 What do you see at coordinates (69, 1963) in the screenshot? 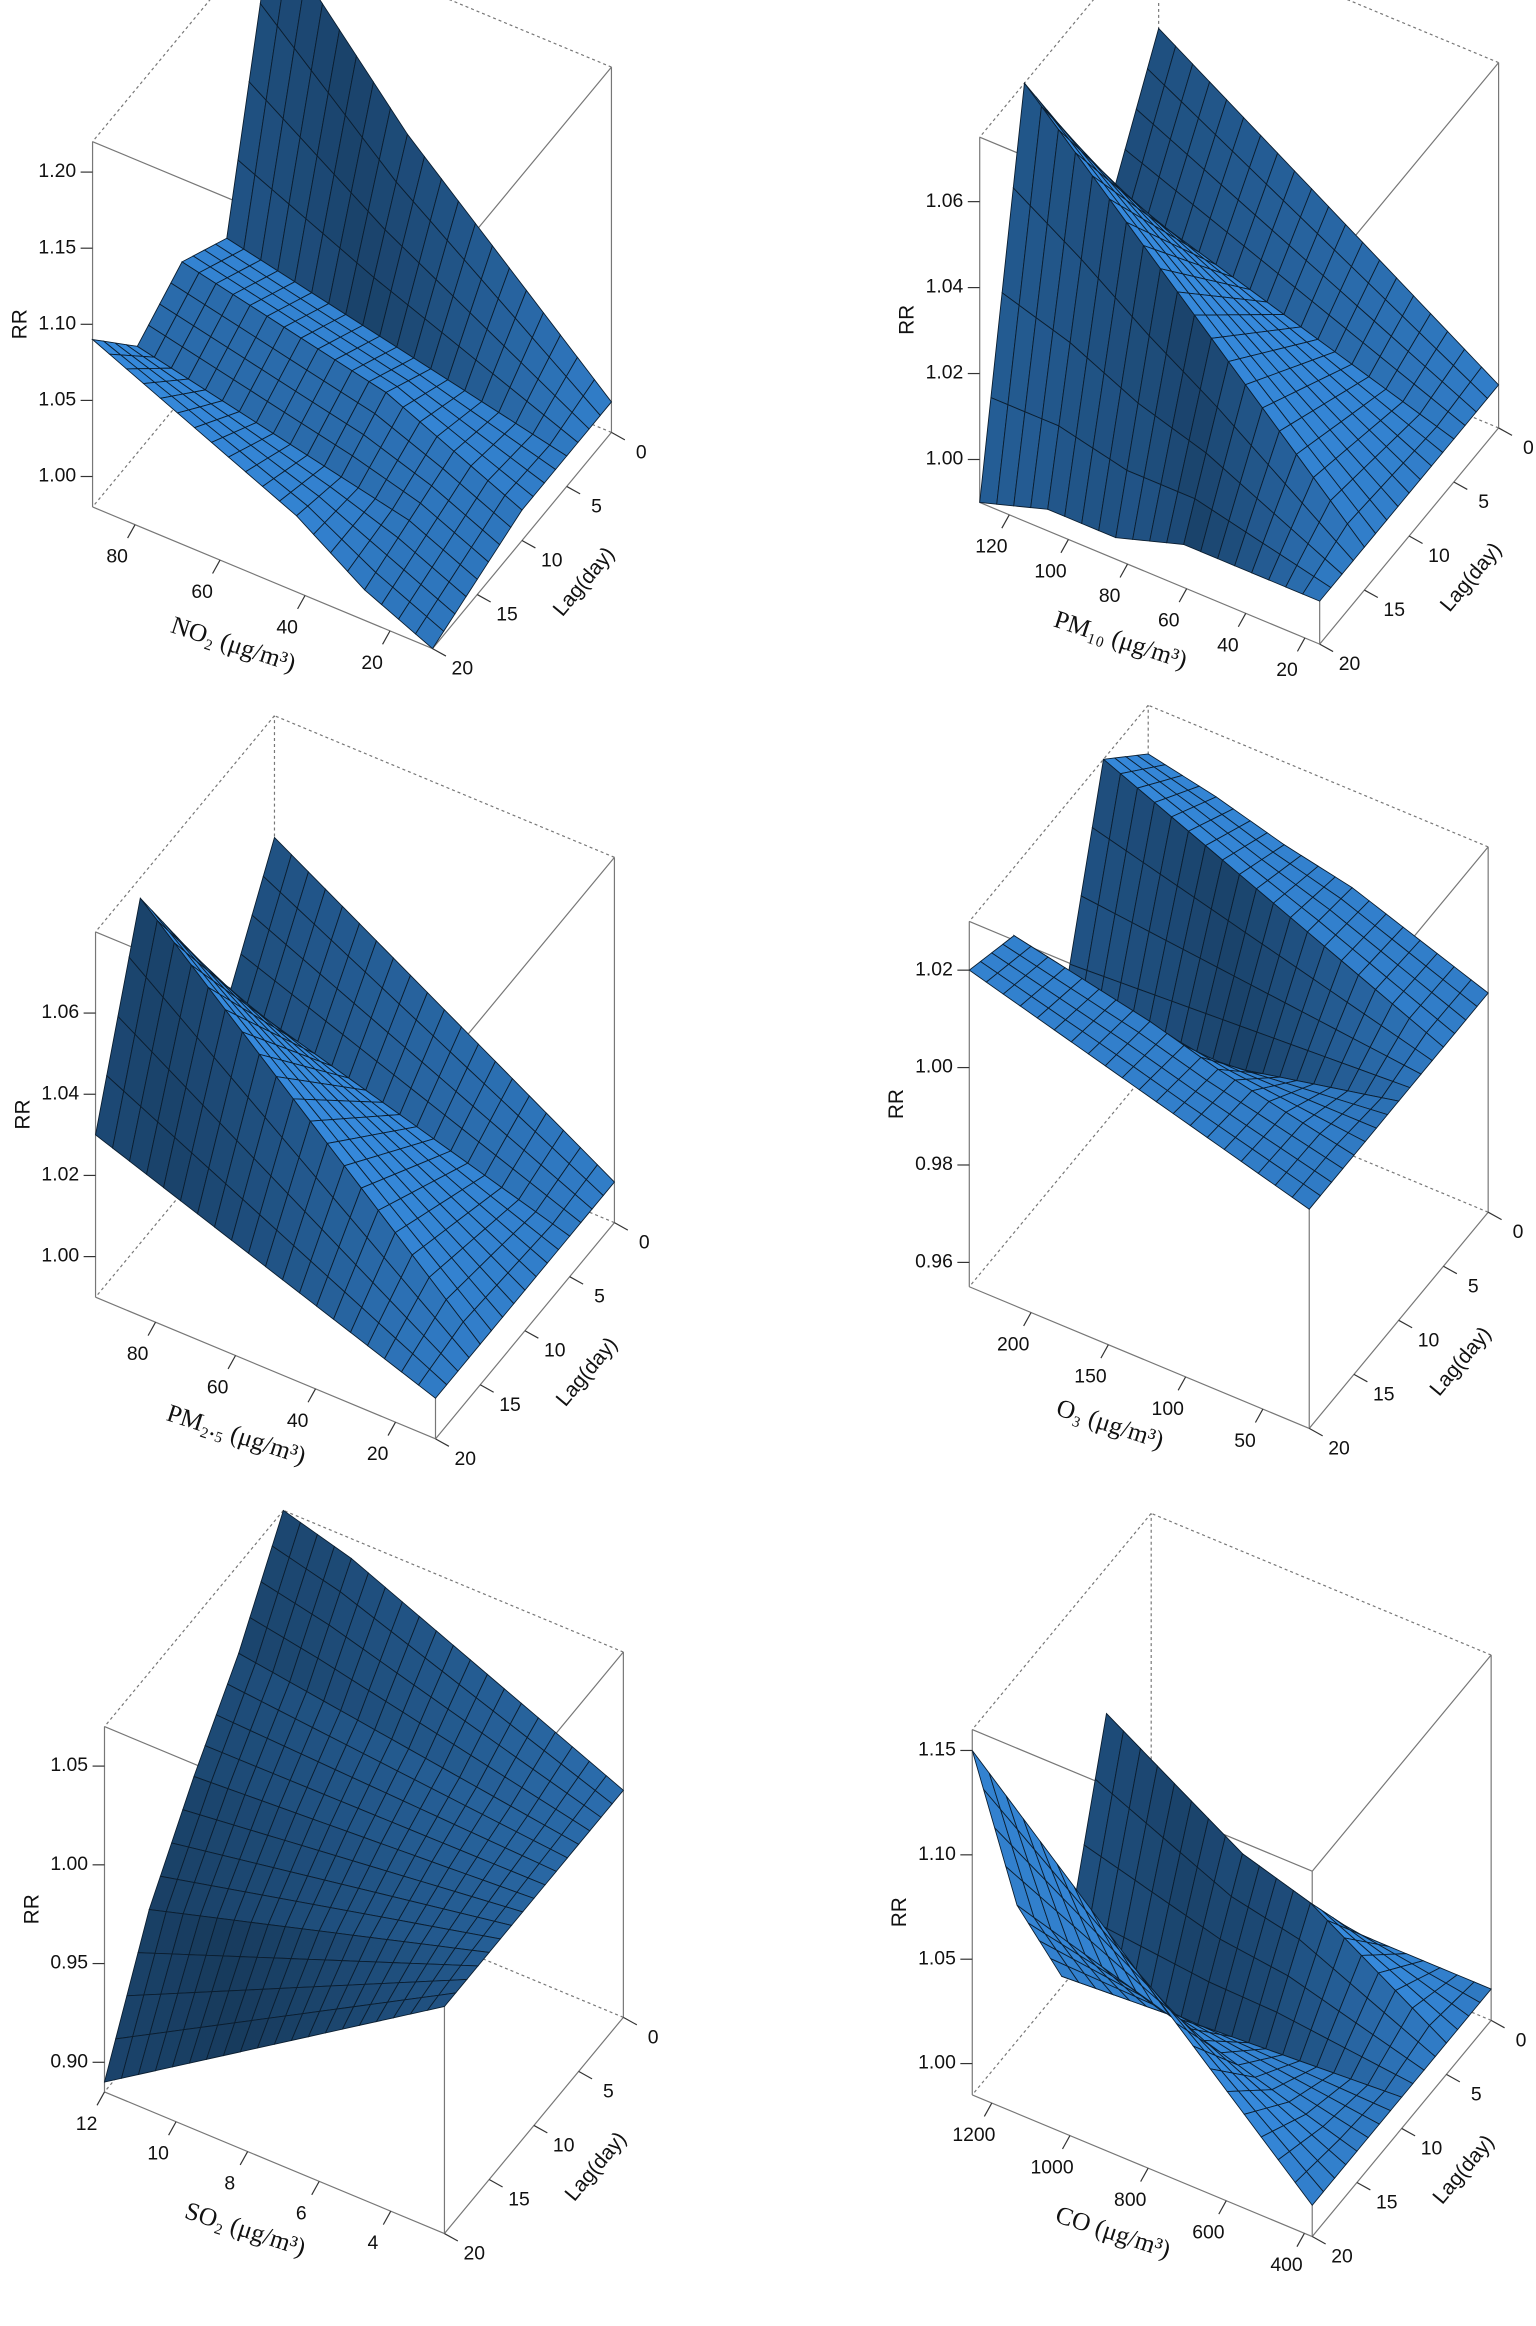
I see `z-tick-label: 0.95` at bounding box center [69, 1963].